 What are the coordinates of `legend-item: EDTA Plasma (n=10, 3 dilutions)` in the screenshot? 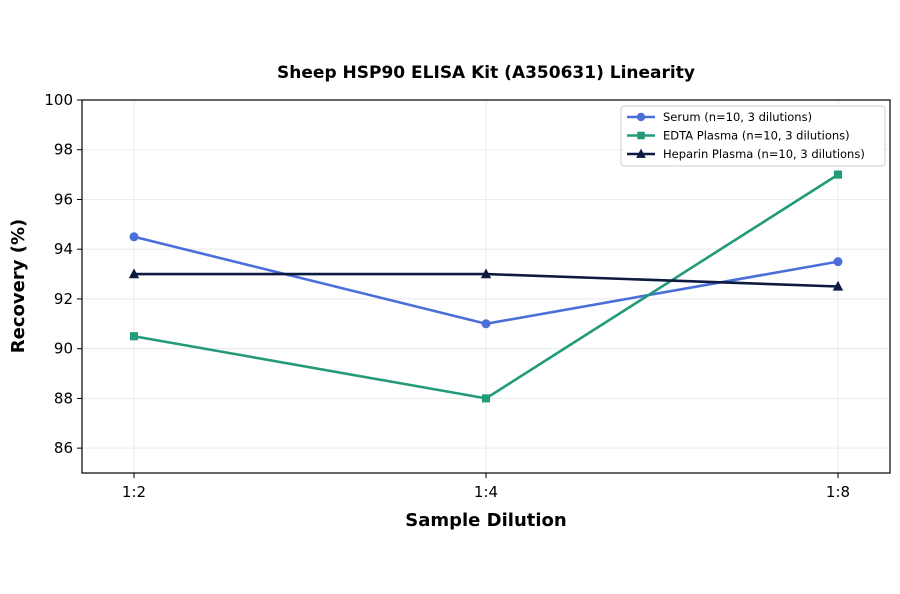 It's located at (738, 136).